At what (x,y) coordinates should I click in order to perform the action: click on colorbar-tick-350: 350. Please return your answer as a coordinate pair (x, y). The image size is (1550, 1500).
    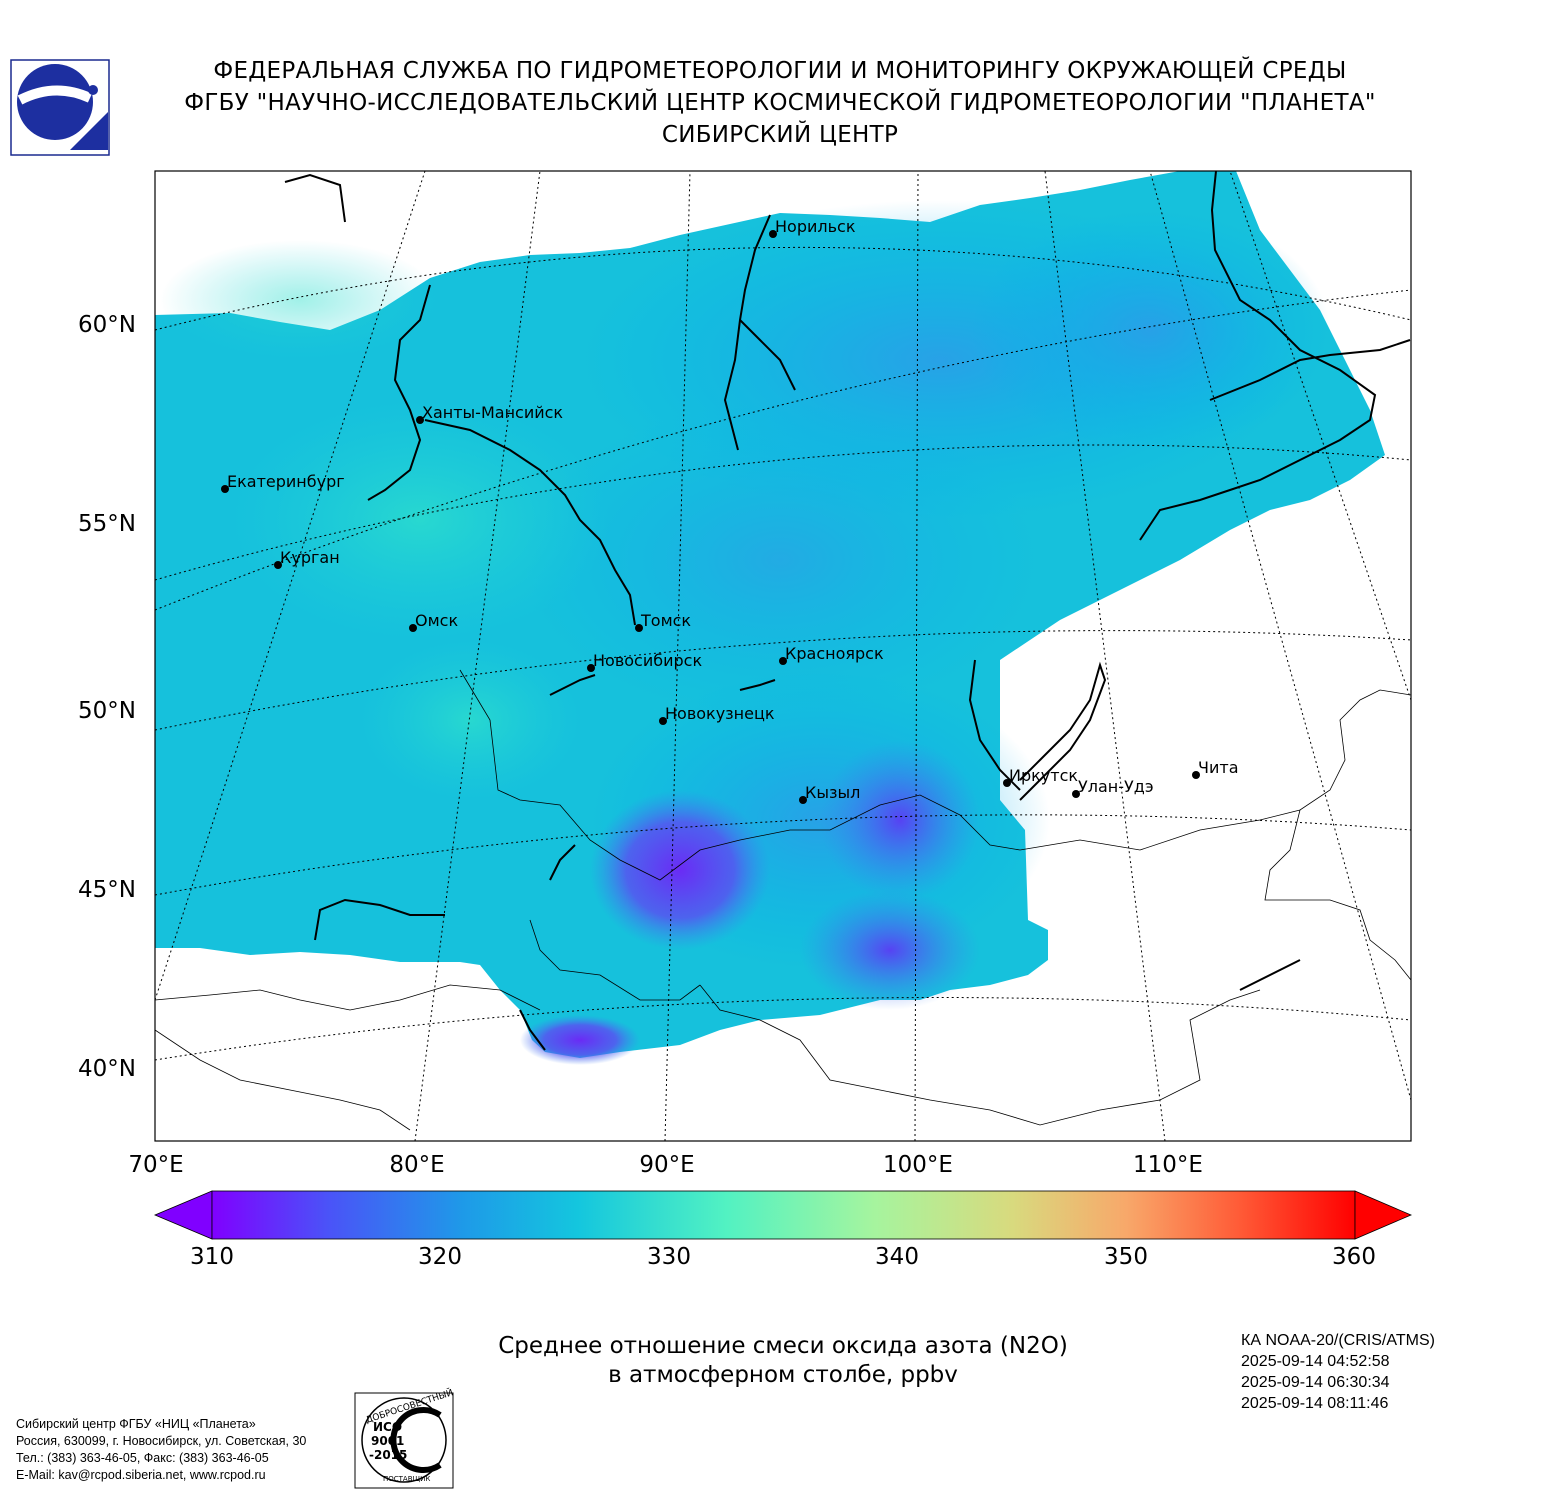
    Looking at the image, I should click on (1126, 1257).